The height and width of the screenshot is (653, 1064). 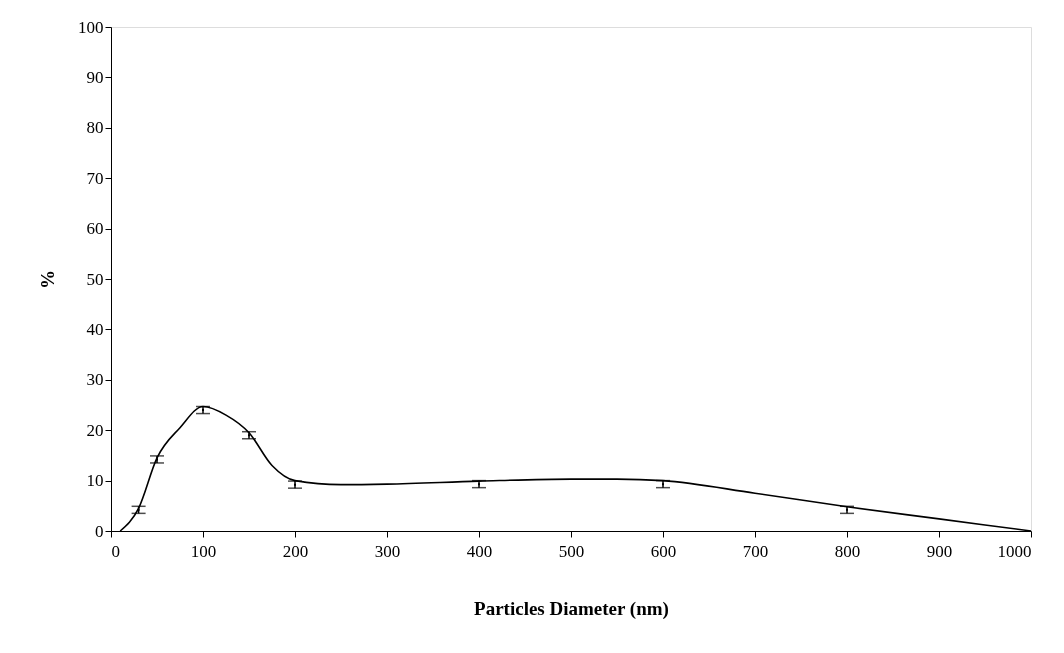 What do you see at coordinates (95, 77) in the screenshot?
I see `y-tick-label: 90` at bounding box center [95, 77].